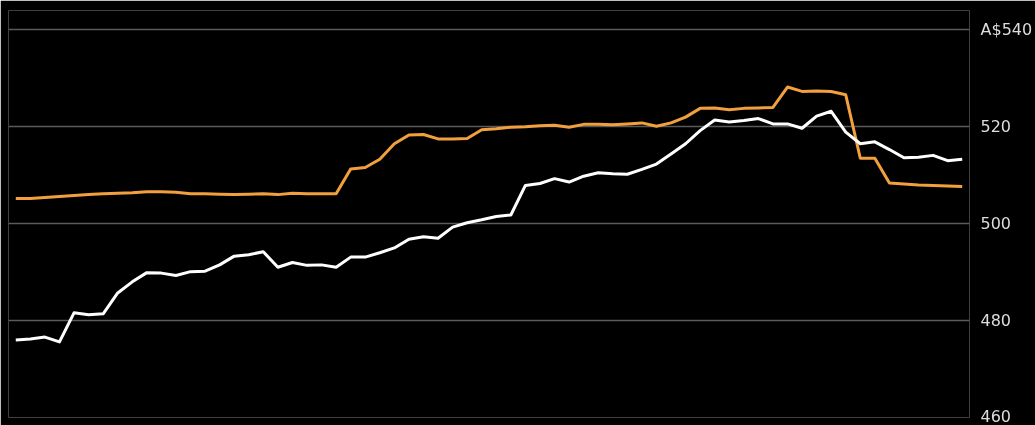 The height and width of the screenshot is (425, 1035). Describe the element at coordinates (996, 415) in the screenshot. I see `y-tick-label: 460` at that location.